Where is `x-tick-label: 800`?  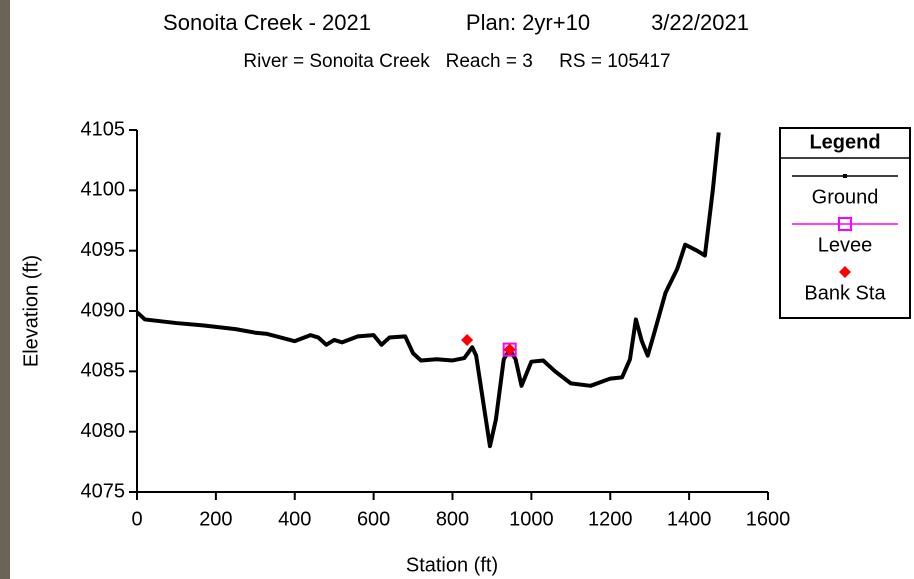 x-tick-label: 800 is located at coordinates (452, 519).